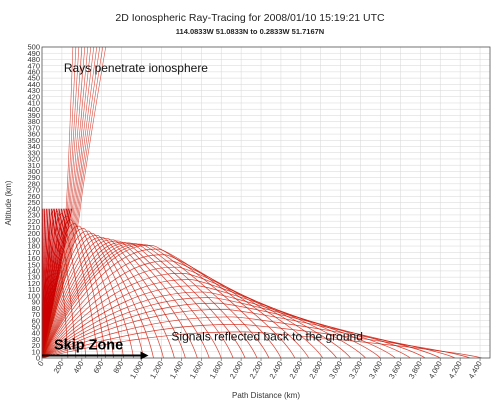 Image resolution: width=500 pixels, height=411 pixels. I want to click on y-tick-label-0: 0, so click(38, 358).